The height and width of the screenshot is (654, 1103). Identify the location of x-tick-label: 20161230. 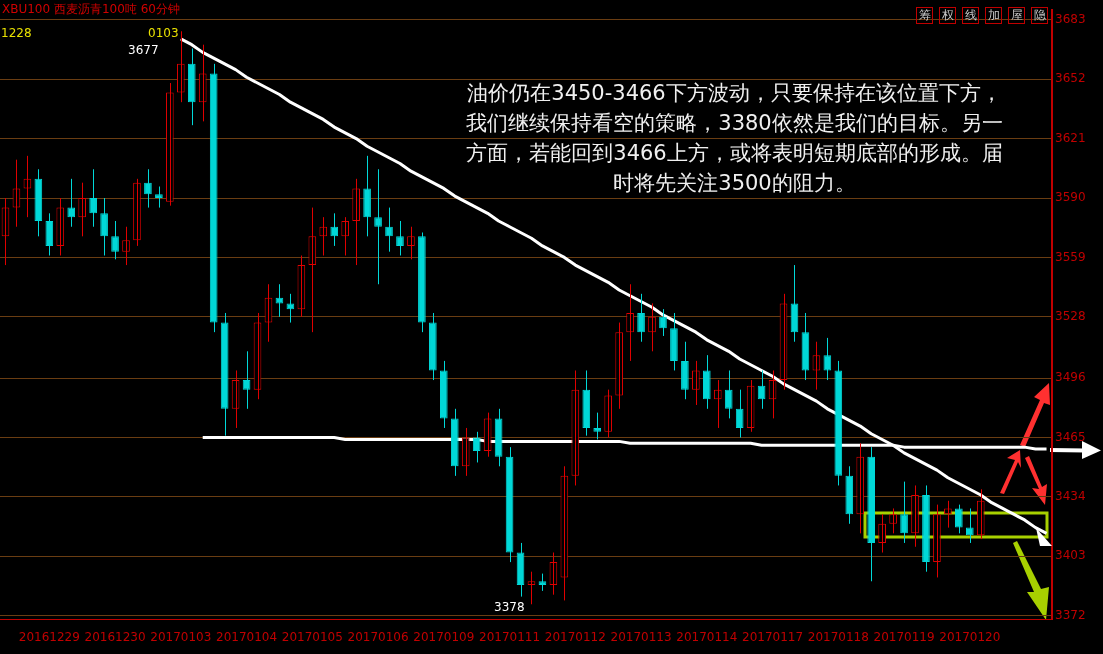
(115, 636).